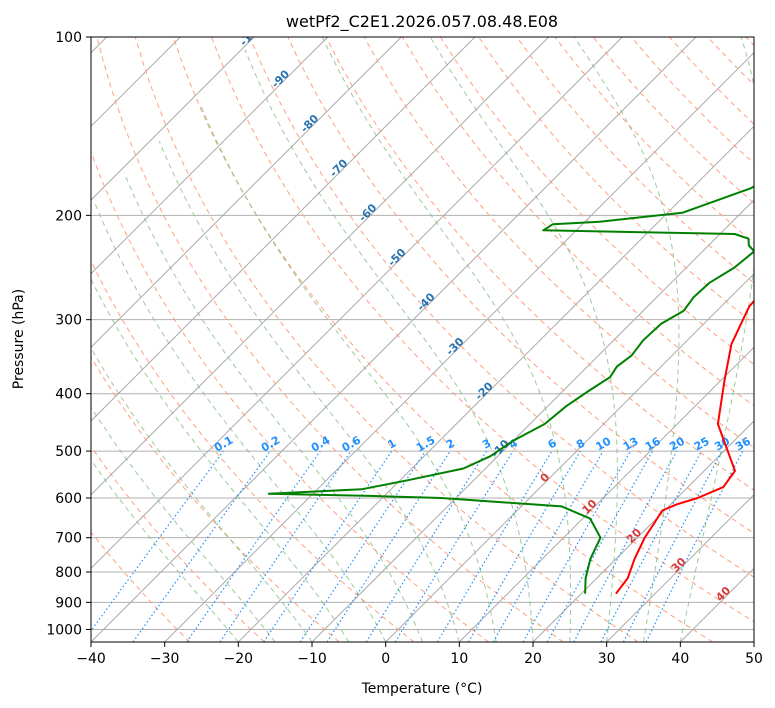 Image resolution: width=775 pixels, height=708 pixels. What do you see at coordinates (391, 444) in the screenshot?
I see `mixing-ratio-label: 1` at bounding box center [391, 444].